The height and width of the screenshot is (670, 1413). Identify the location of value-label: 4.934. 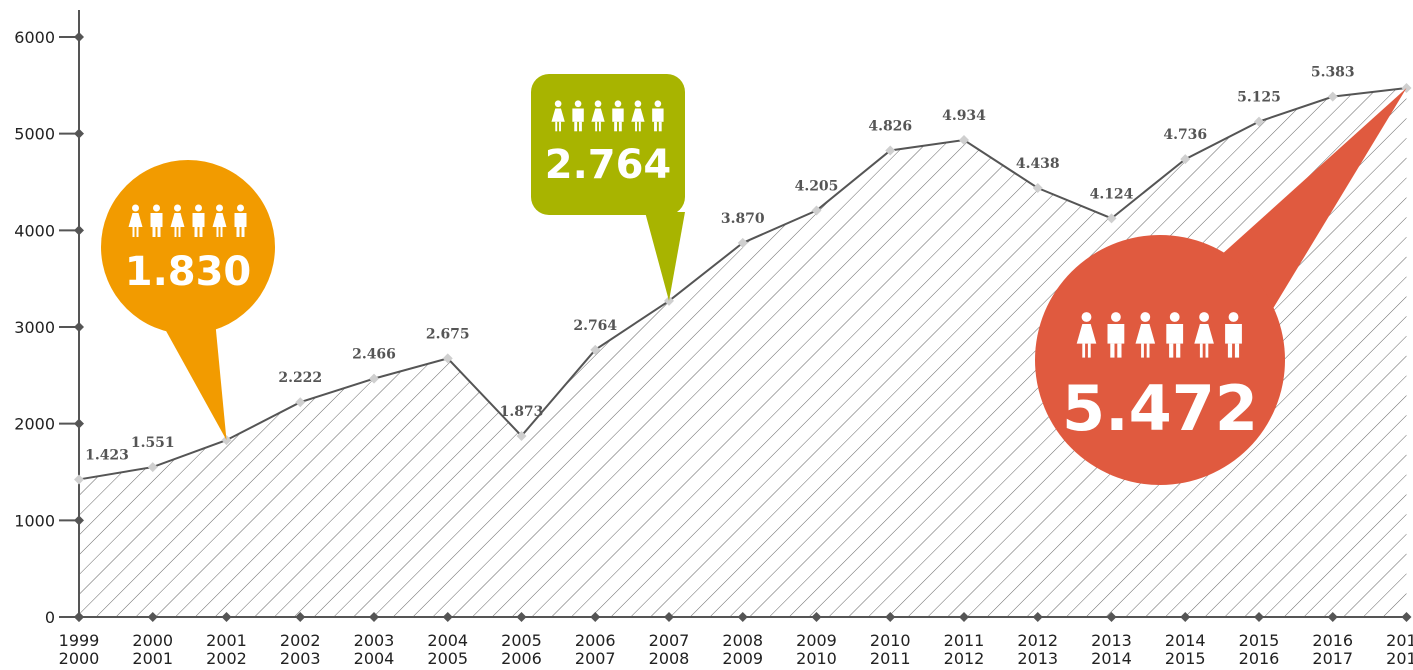
(964, 116).